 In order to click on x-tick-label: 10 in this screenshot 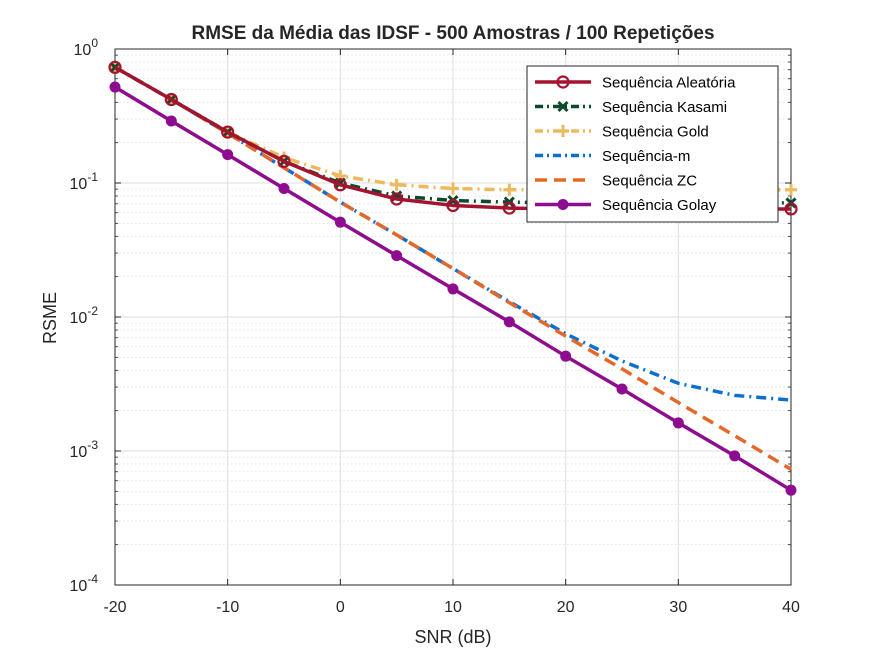, I will do `click(453, 607)`.